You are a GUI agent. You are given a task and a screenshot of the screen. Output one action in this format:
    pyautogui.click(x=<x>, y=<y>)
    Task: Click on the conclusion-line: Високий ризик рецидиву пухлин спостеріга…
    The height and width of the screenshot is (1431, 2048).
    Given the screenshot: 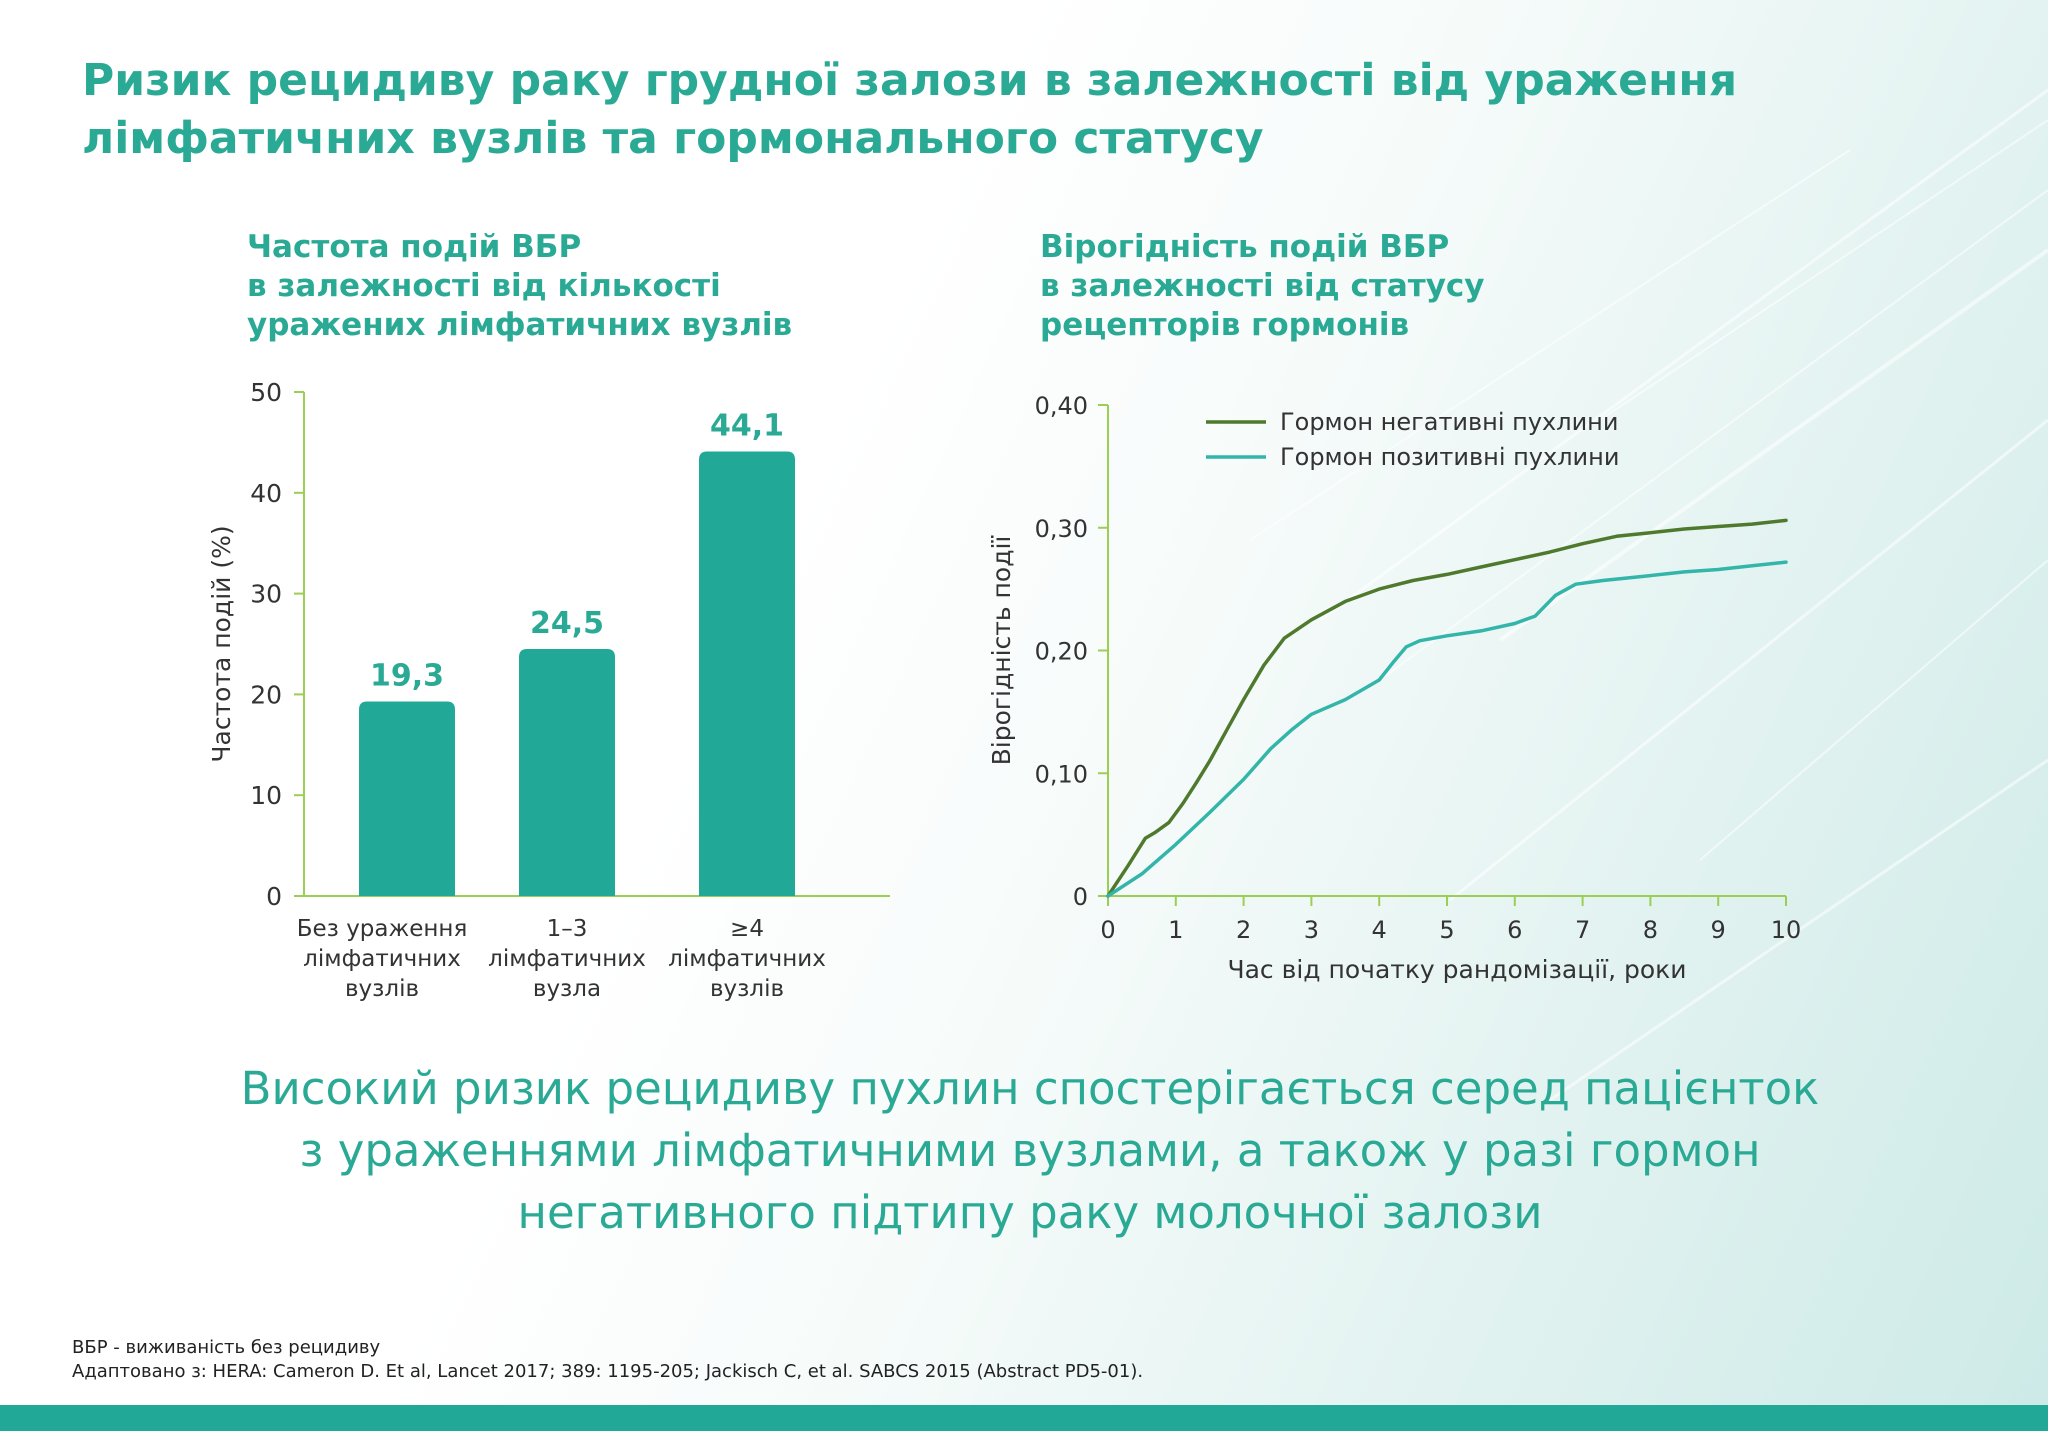 What is the action you would take?
    pyautogui.click(x=1030, y=1088)
    